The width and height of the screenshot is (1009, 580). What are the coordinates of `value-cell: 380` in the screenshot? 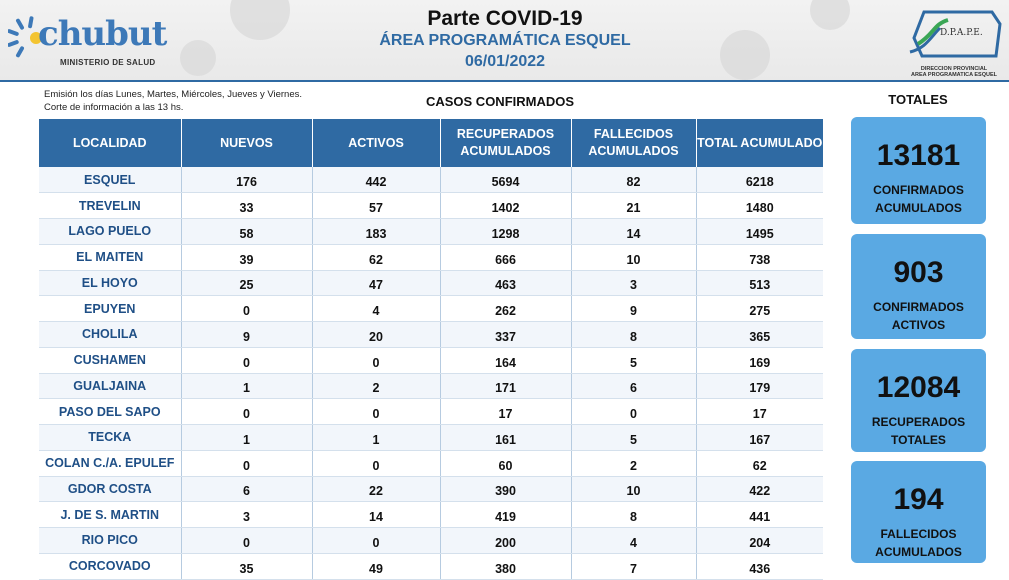 It's located at (506, 566).